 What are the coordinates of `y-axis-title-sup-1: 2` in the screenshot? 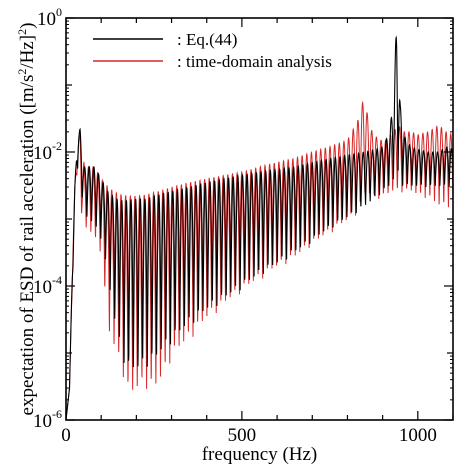 It's located at (22, 72).